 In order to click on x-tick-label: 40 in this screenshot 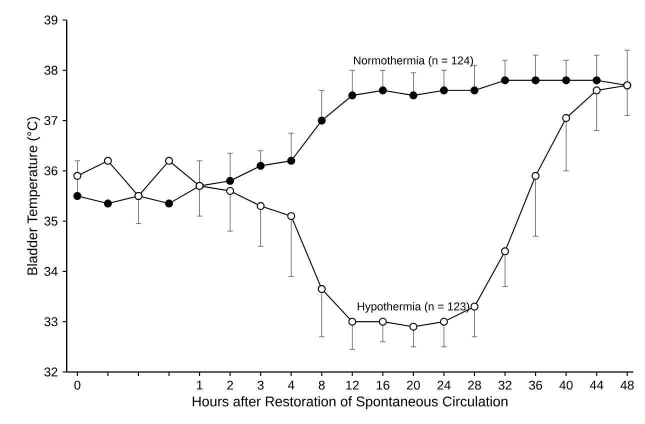, I will do `click(566, 385)`.